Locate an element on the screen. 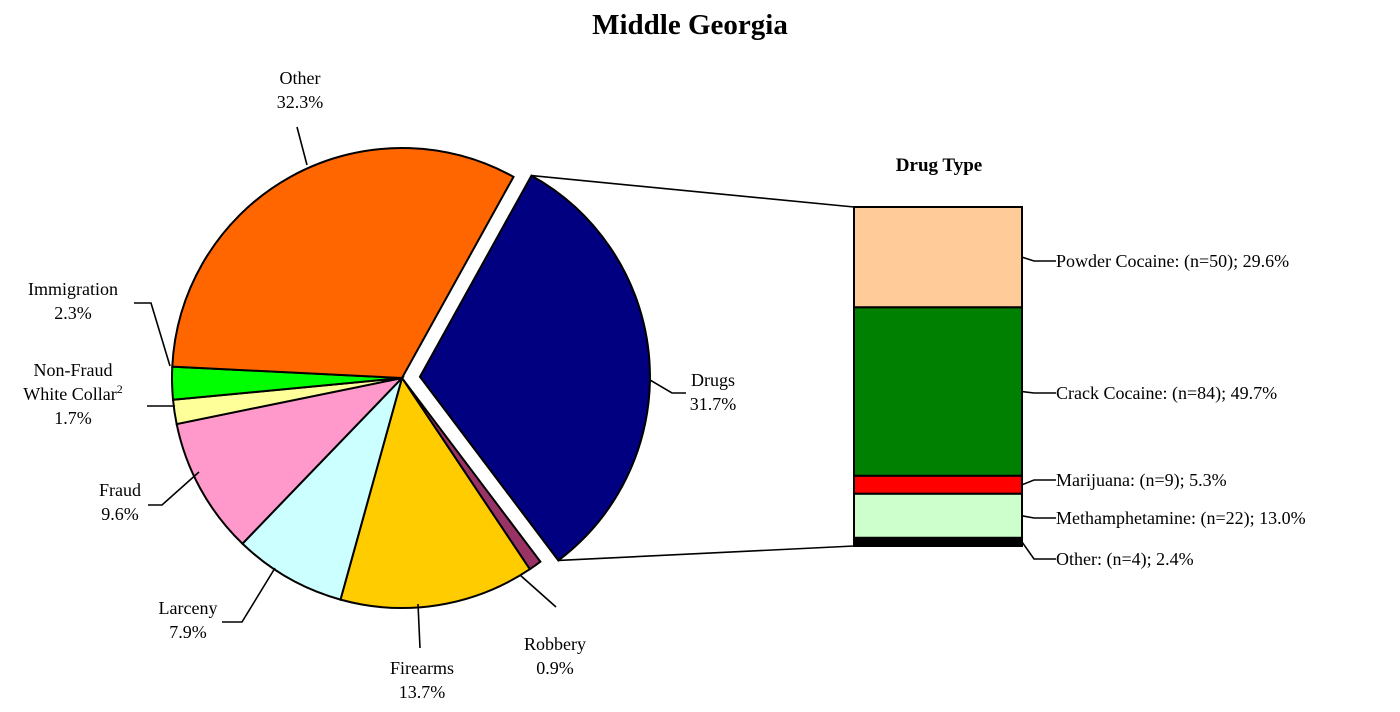 The image size is (1400, 712). pie-label-nonfraud: Non-Fraud White Collar2 1.7% is located at coordinates (72, 394).